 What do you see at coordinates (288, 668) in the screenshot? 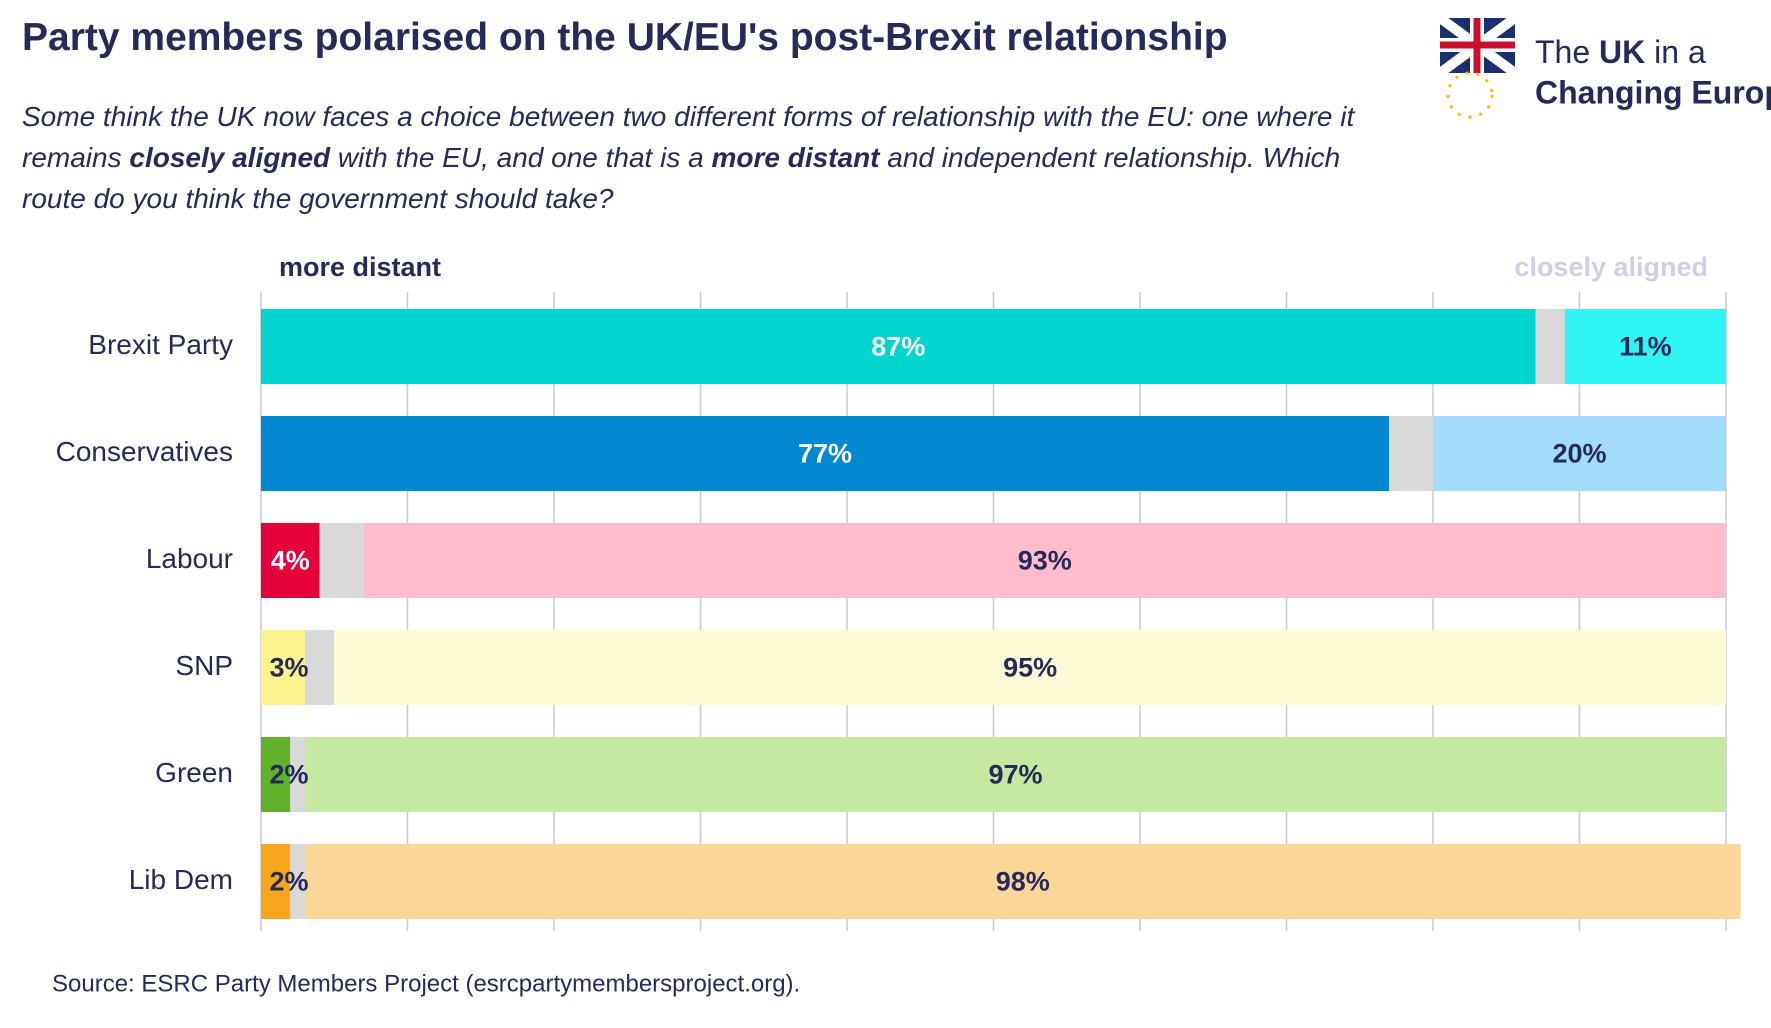
I see `data-label: 3%` at bounding box center [288, 668].